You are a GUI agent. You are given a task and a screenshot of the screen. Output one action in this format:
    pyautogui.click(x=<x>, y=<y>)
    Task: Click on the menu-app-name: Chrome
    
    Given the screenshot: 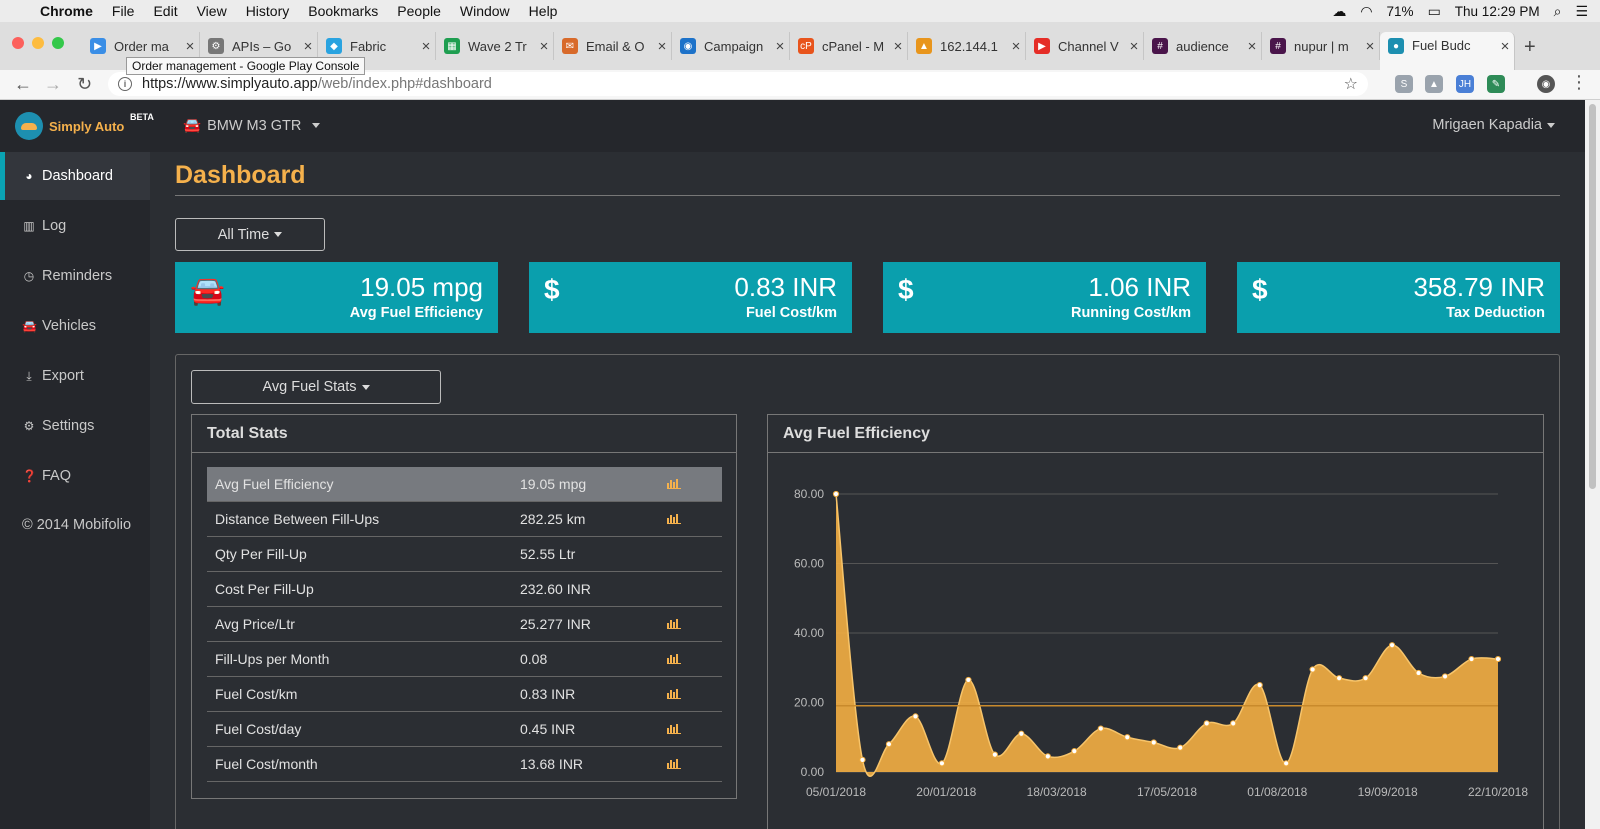 What is the action you would take?
    pyautogui.click(x=66, y=11)
    